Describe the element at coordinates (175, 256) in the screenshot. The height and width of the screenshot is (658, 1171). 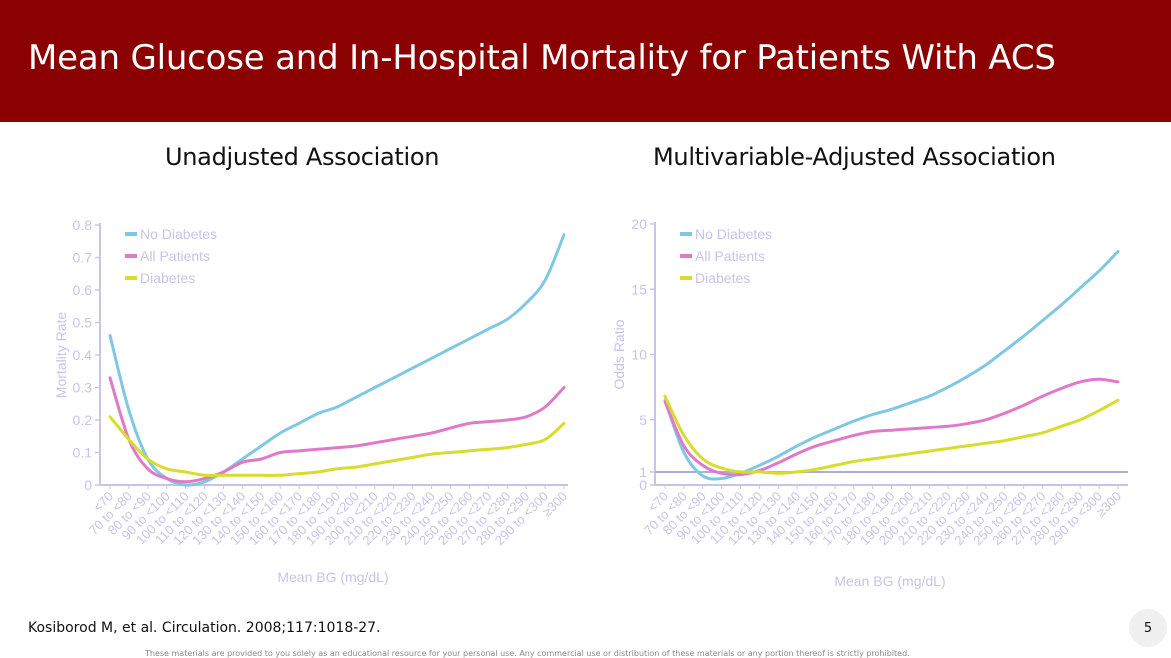
I see `unadjusted-legend-label: All Patients` at that location.